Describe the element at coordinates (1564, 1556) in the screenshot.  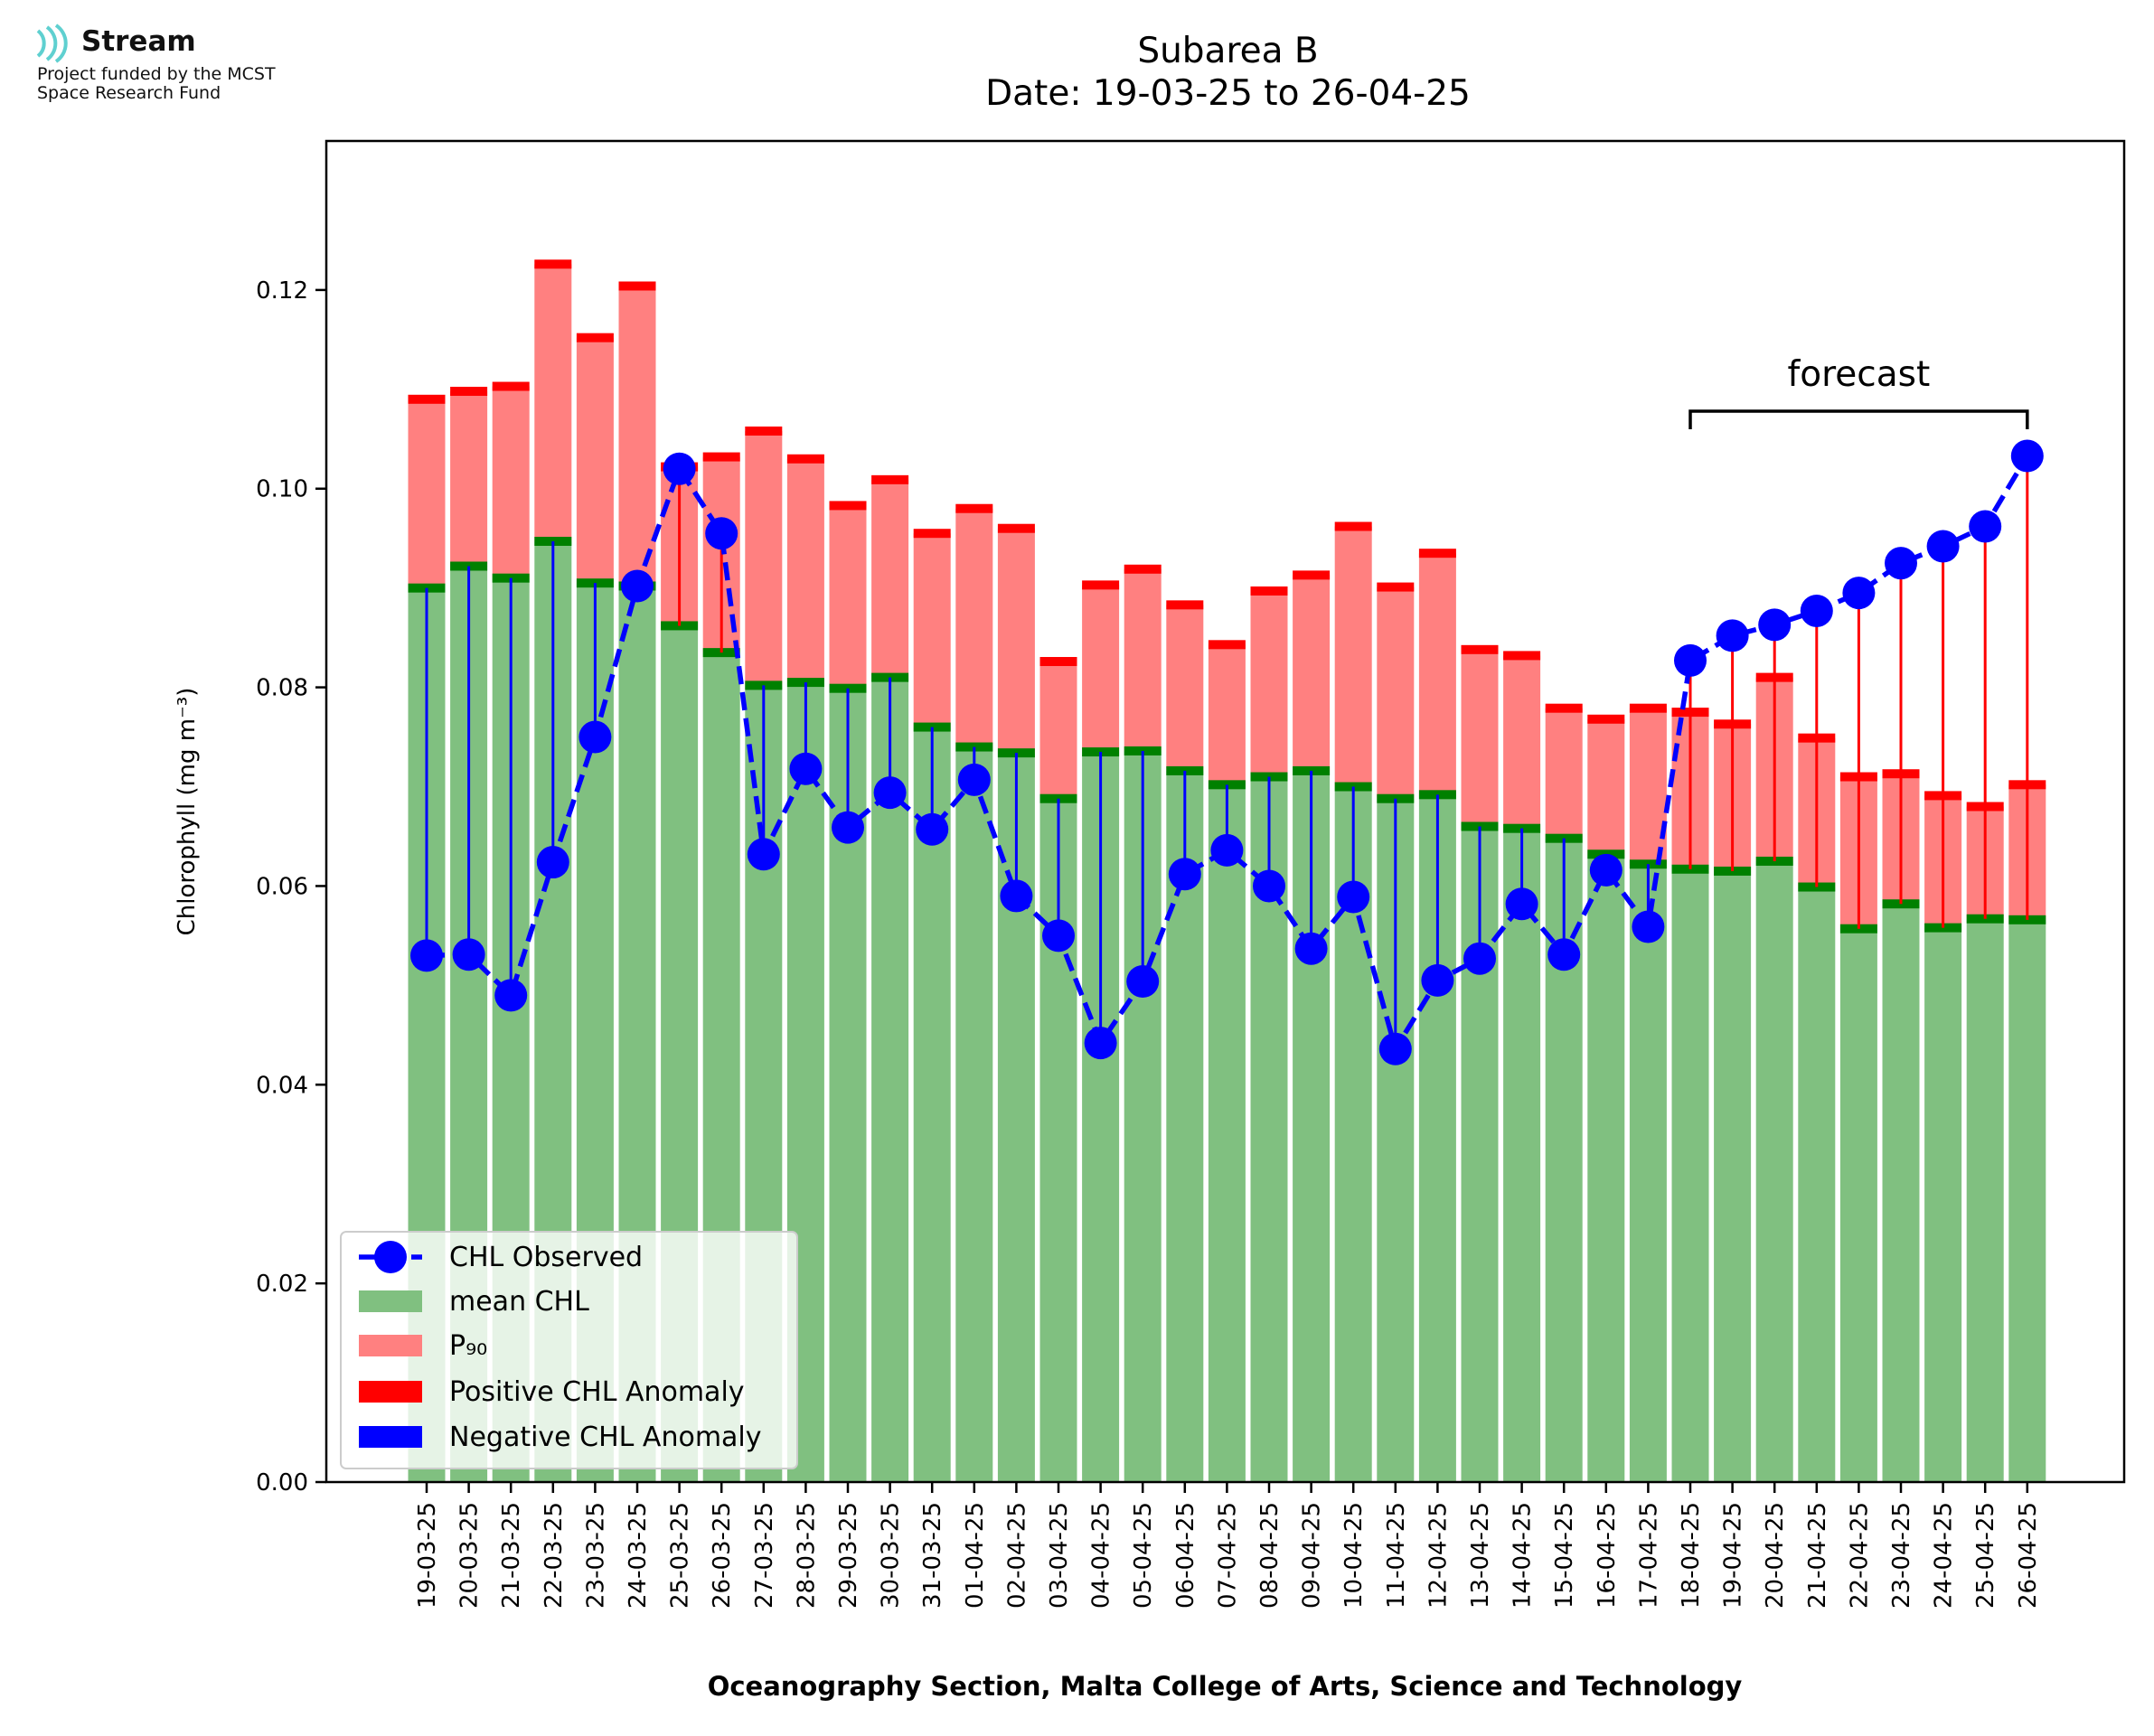
I see `x-tick-label-15-04-25: 15-04-25` at that location.